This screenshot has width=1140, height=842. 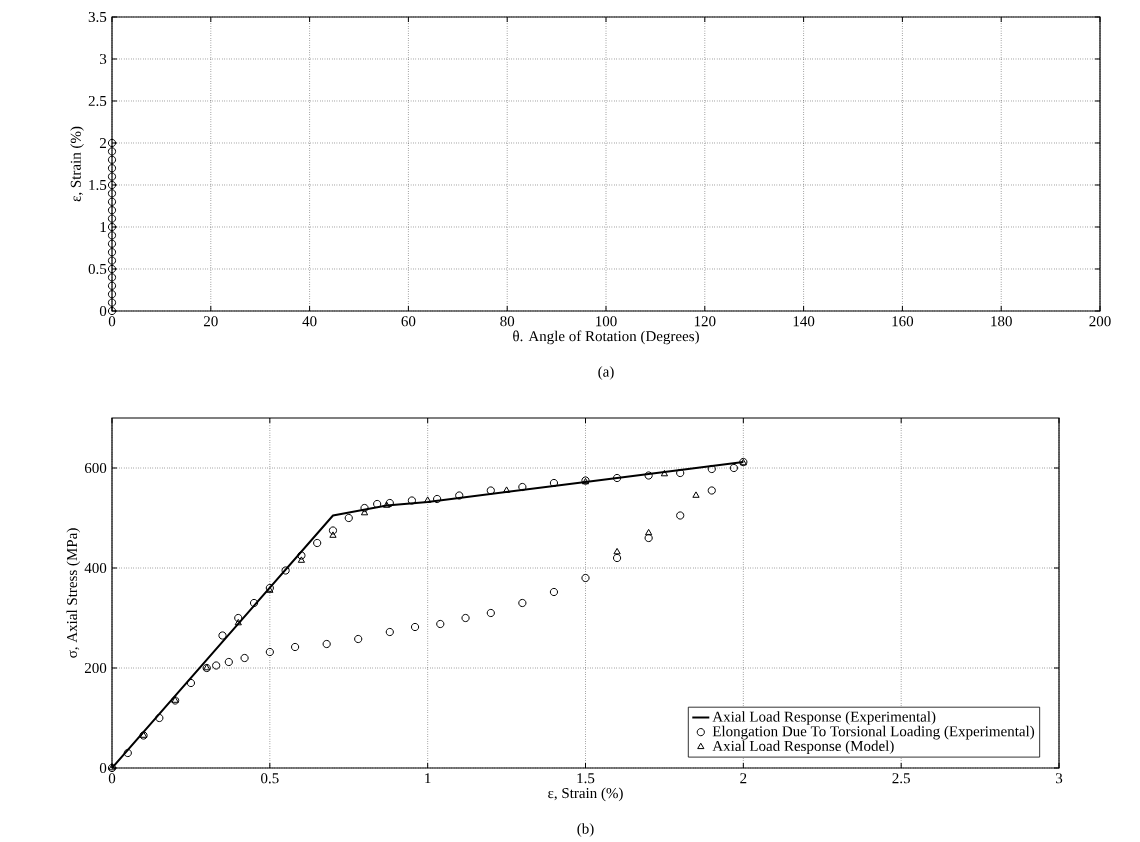 What do you see at coordinates (873, 732) in the screenshot?
I see `legend-label: Elongation Due To Torsional Loading (Experimental)` at bounding box center [873, 732].